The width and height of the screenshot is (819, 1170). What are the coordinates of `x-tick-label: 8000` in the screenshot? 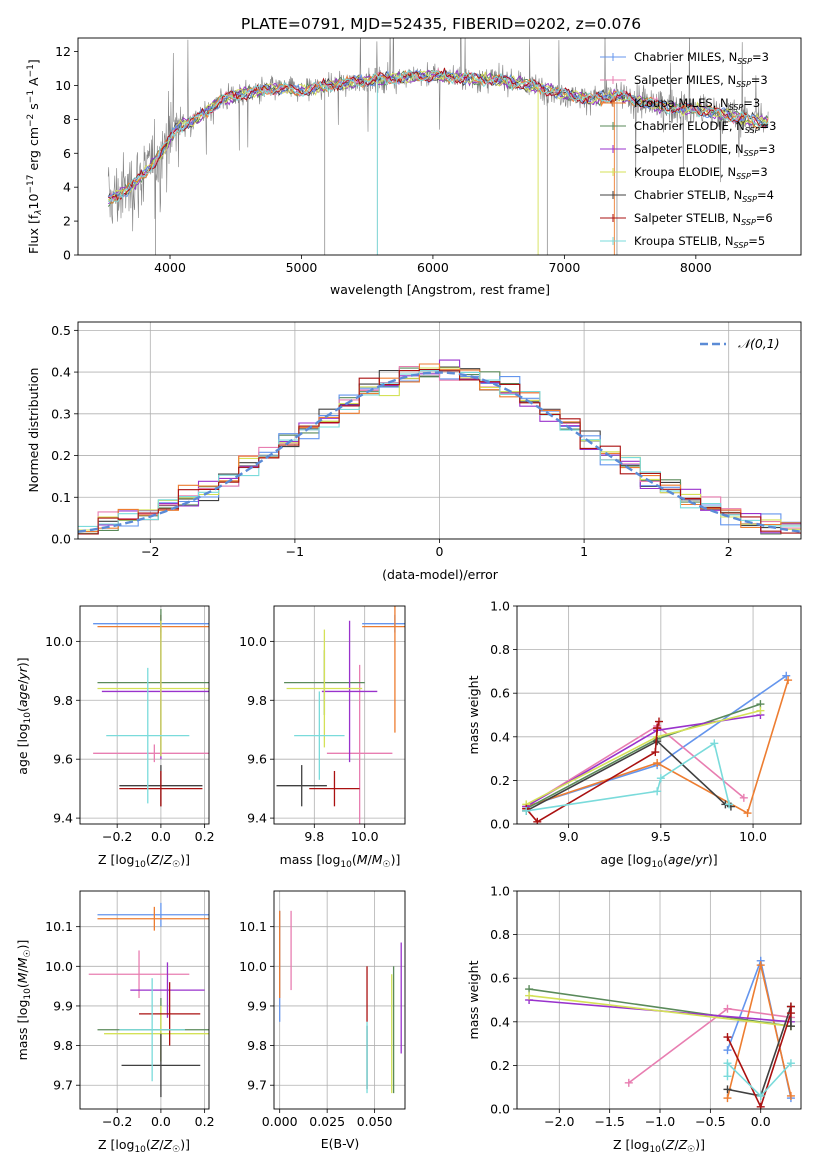 It's located at (696, 267).